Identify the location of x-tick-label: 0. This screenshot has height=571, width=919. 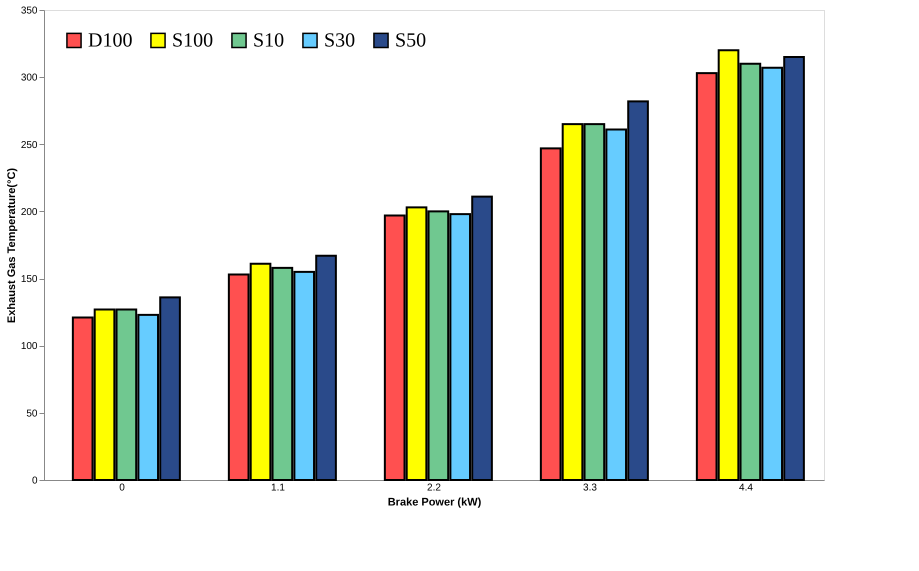
(122, 488).